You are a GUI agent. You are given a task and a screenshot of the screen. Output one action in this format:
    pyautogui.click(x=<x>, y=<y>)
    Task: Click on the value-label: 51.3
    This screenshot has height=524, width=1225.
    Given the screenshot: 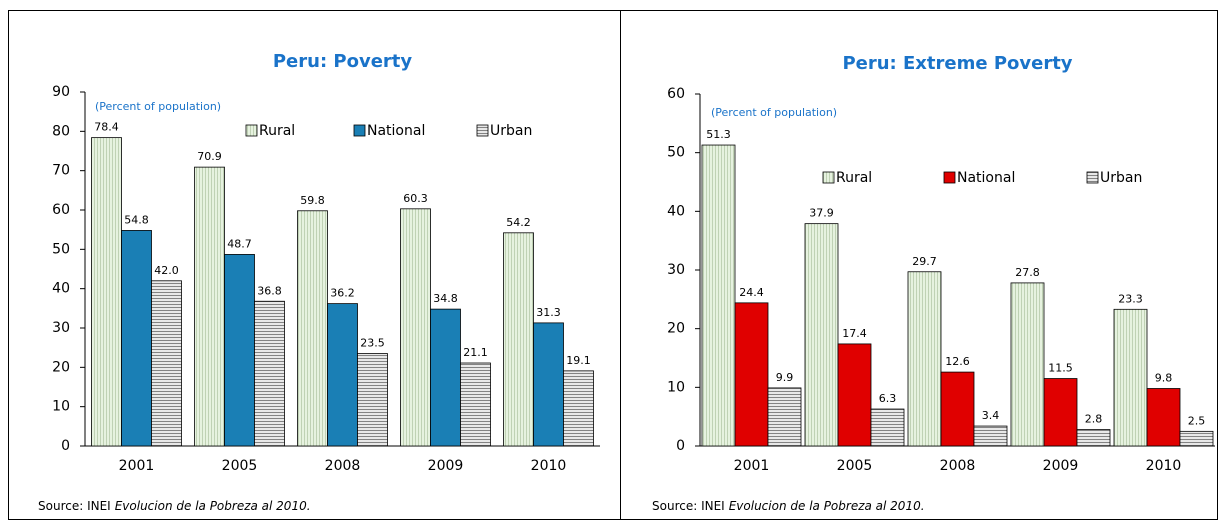 What is the action you would take?
    pyautogui.click(x=718, y=134)
    